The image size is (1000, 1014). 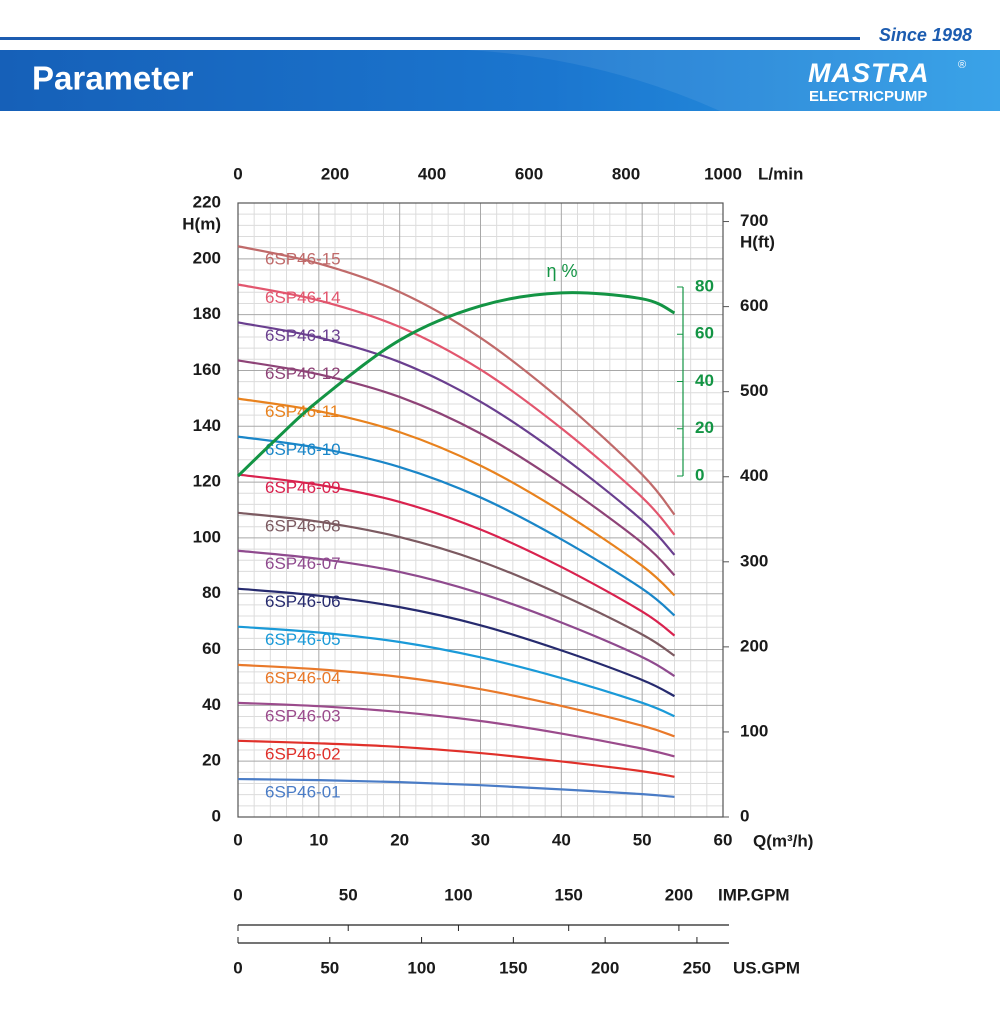 What do you see at coordinates (303, 753) in the screenshot?
I see `curve-label: 6SP46-02` at bounding box center [303, 753].